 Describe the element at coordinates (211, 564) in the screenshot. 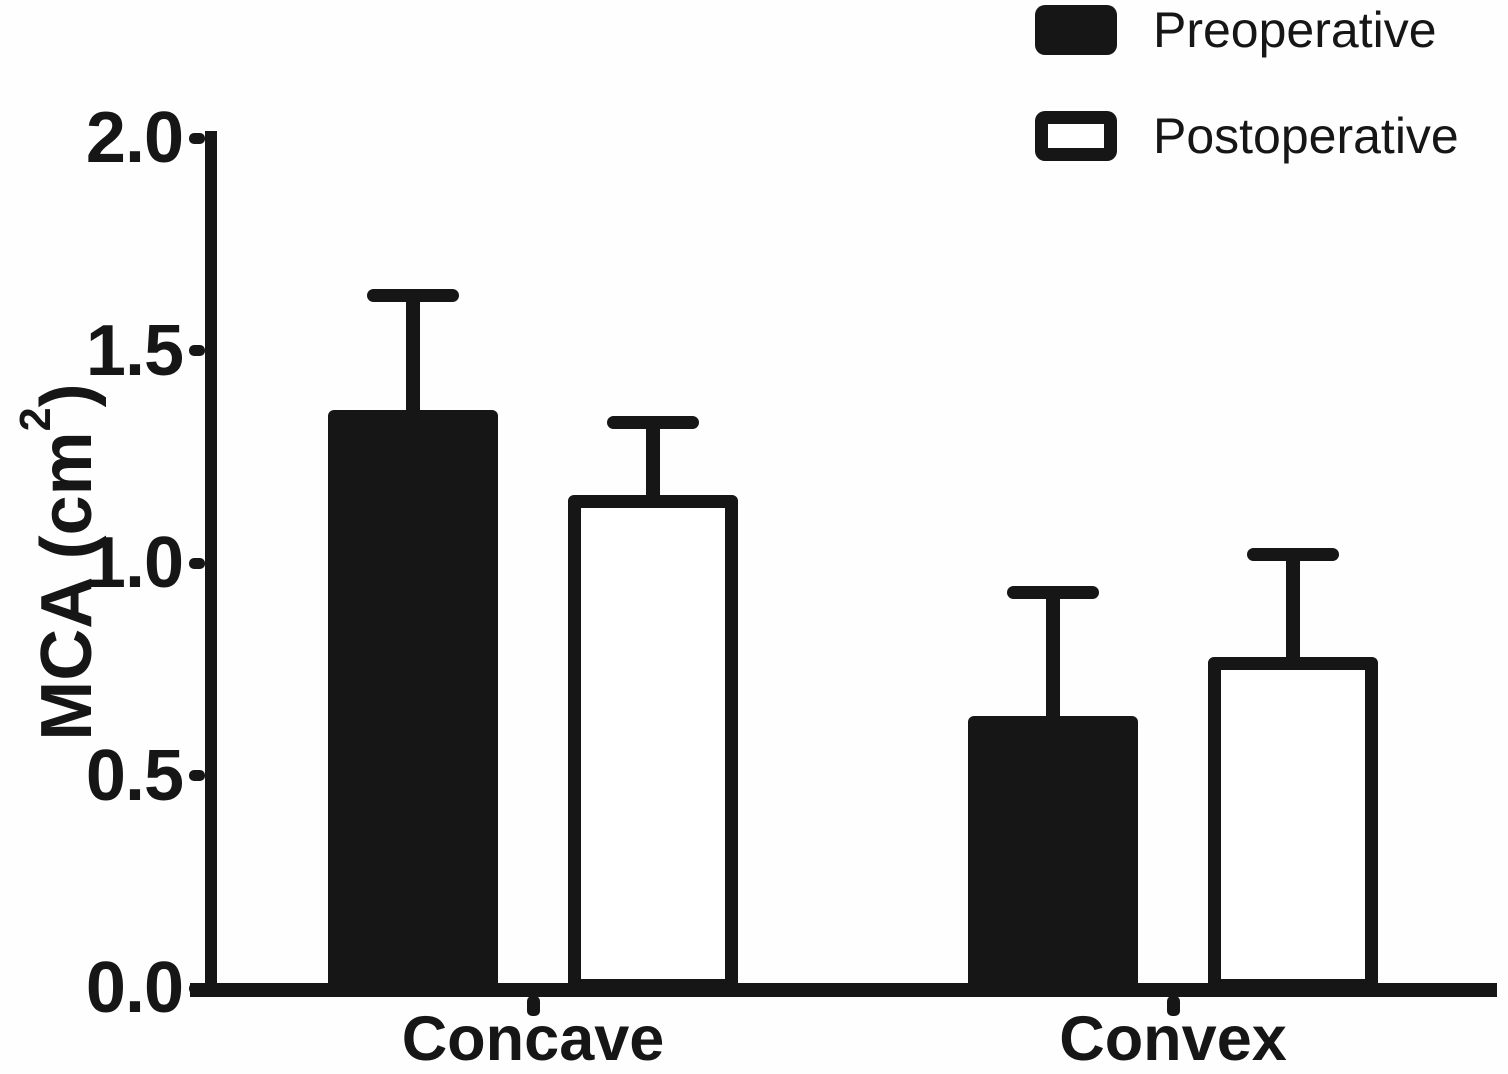

I see `y-axis-line` at that location.